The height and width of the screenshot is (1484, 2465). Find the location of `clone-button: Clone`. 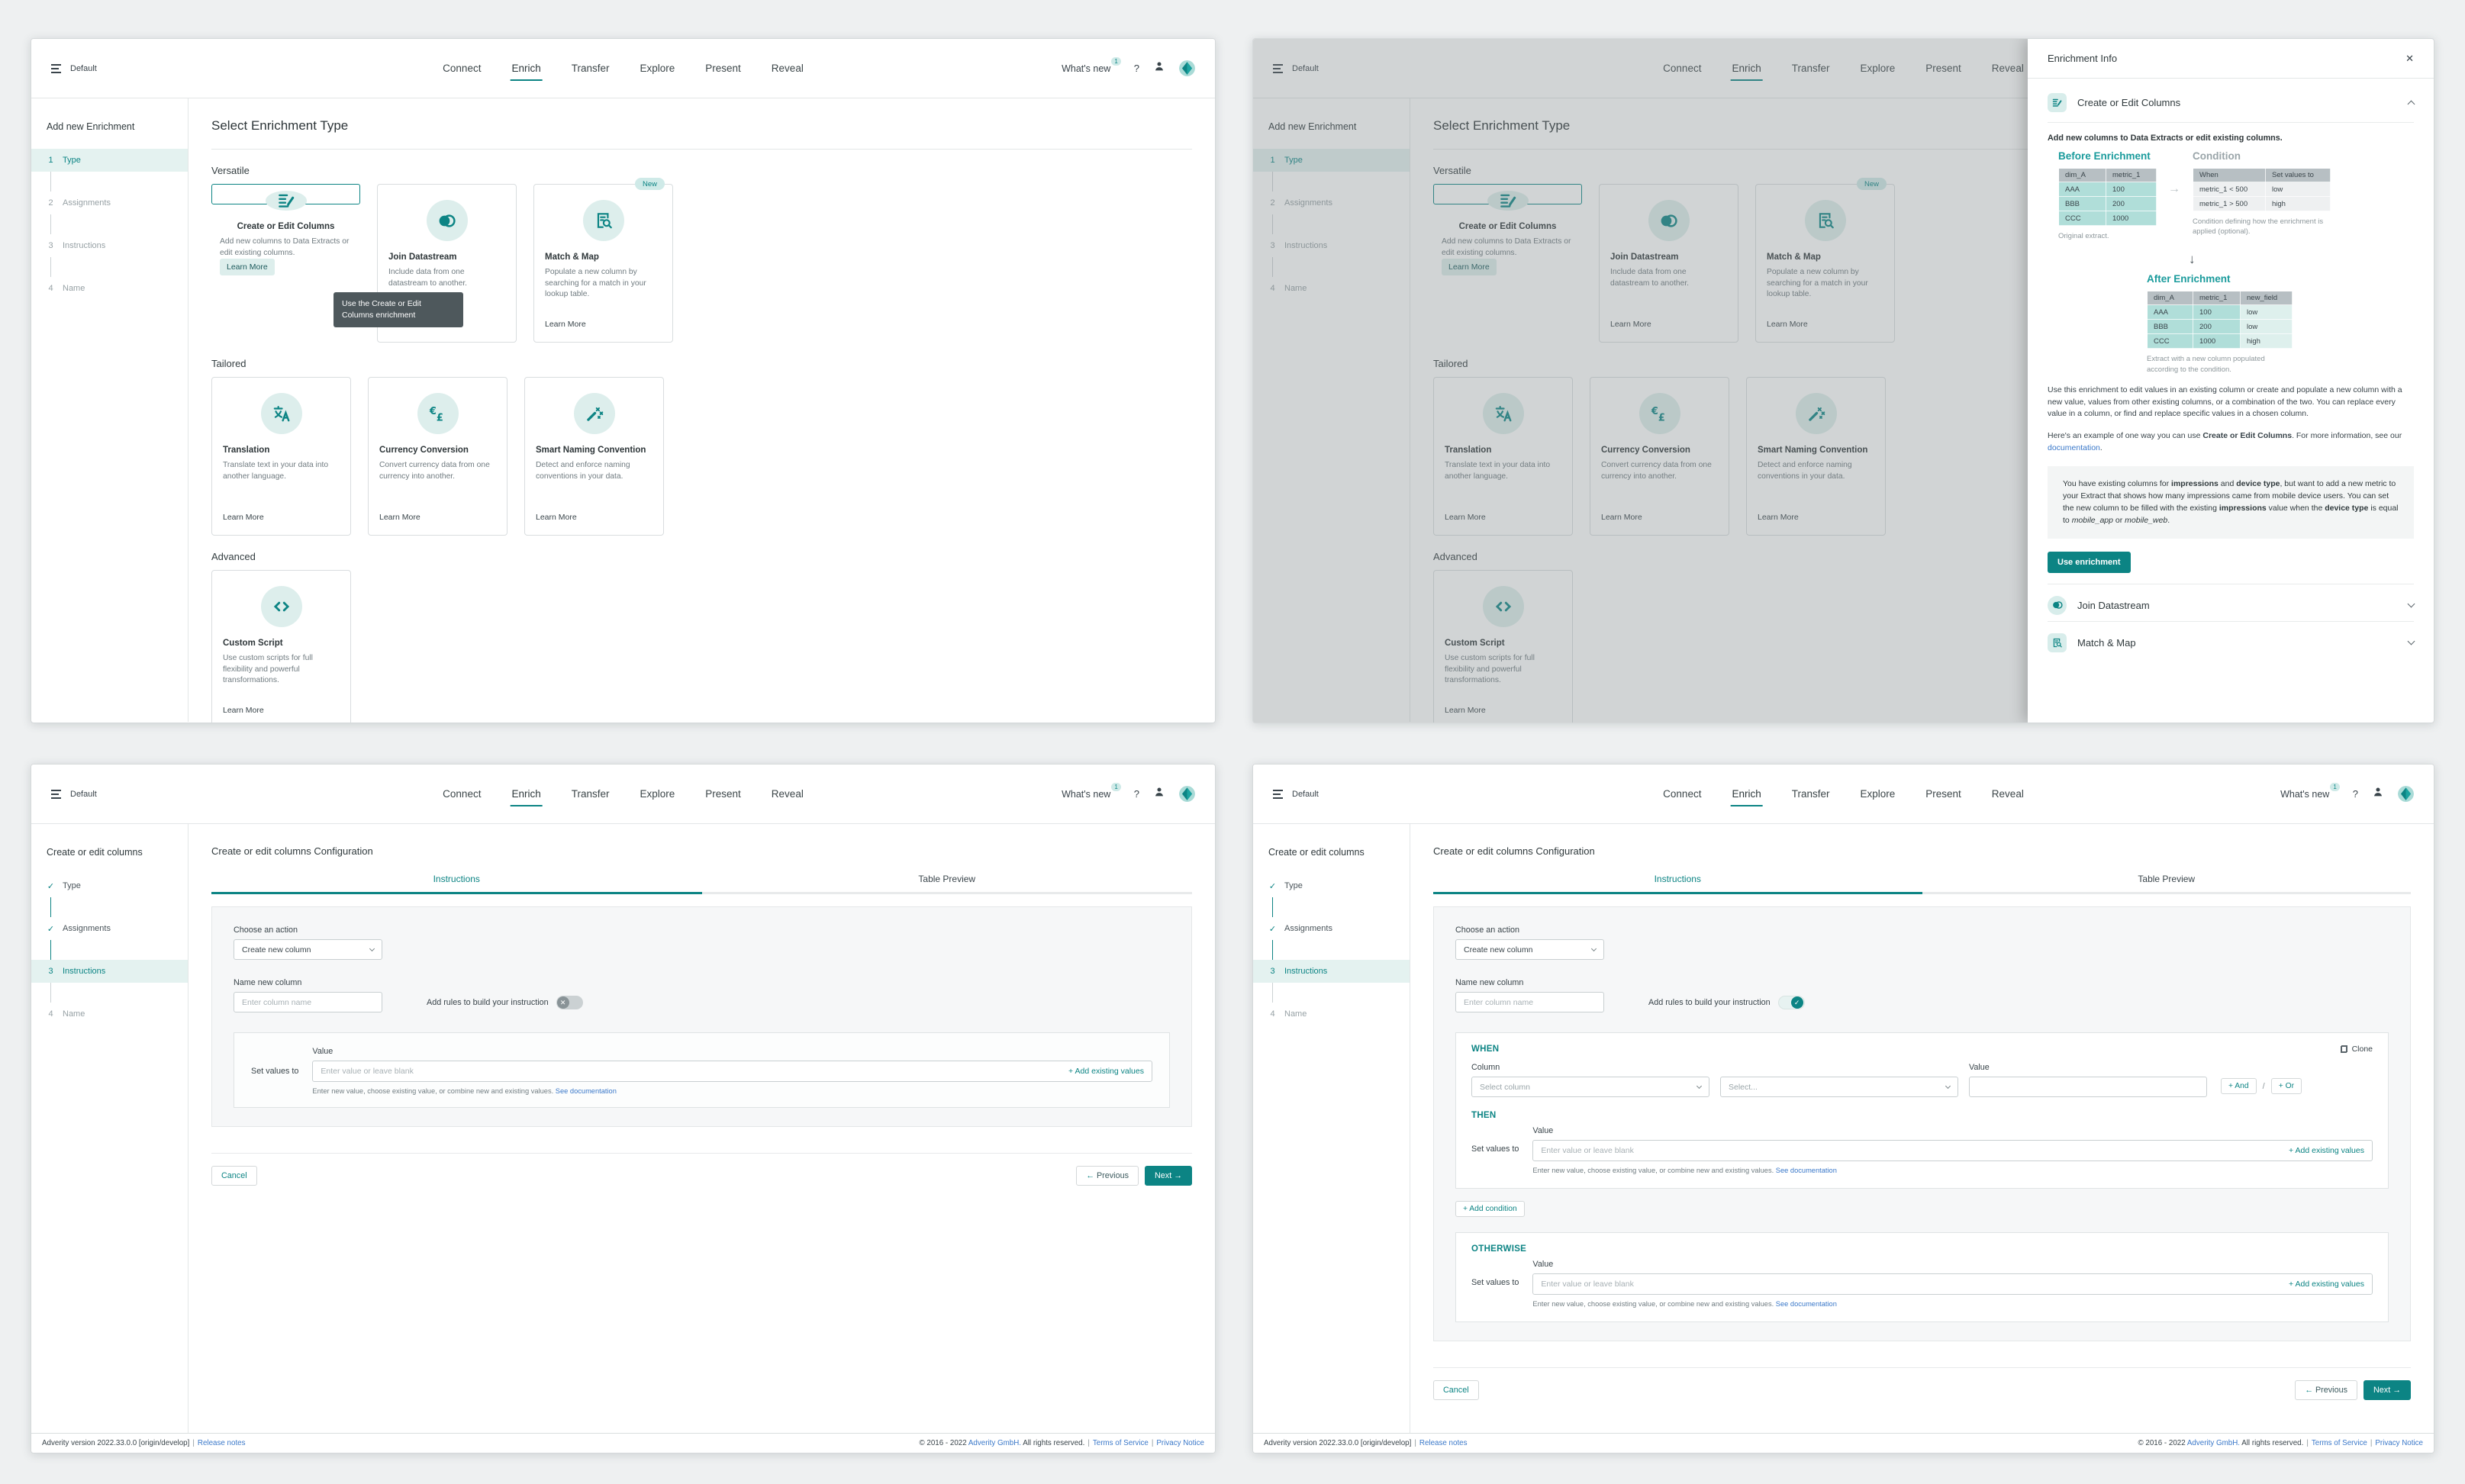

clone-button: Clone is located at coordinates (2356, 1049).